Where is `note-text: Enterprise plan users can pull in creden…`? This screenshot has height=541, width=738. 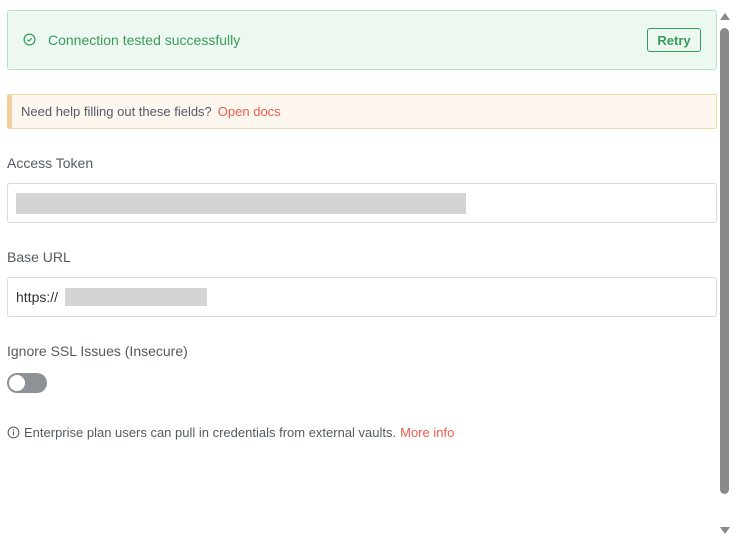
note-text: Enterprise plan users can pull in creden… is located at coordinates (210, 432).